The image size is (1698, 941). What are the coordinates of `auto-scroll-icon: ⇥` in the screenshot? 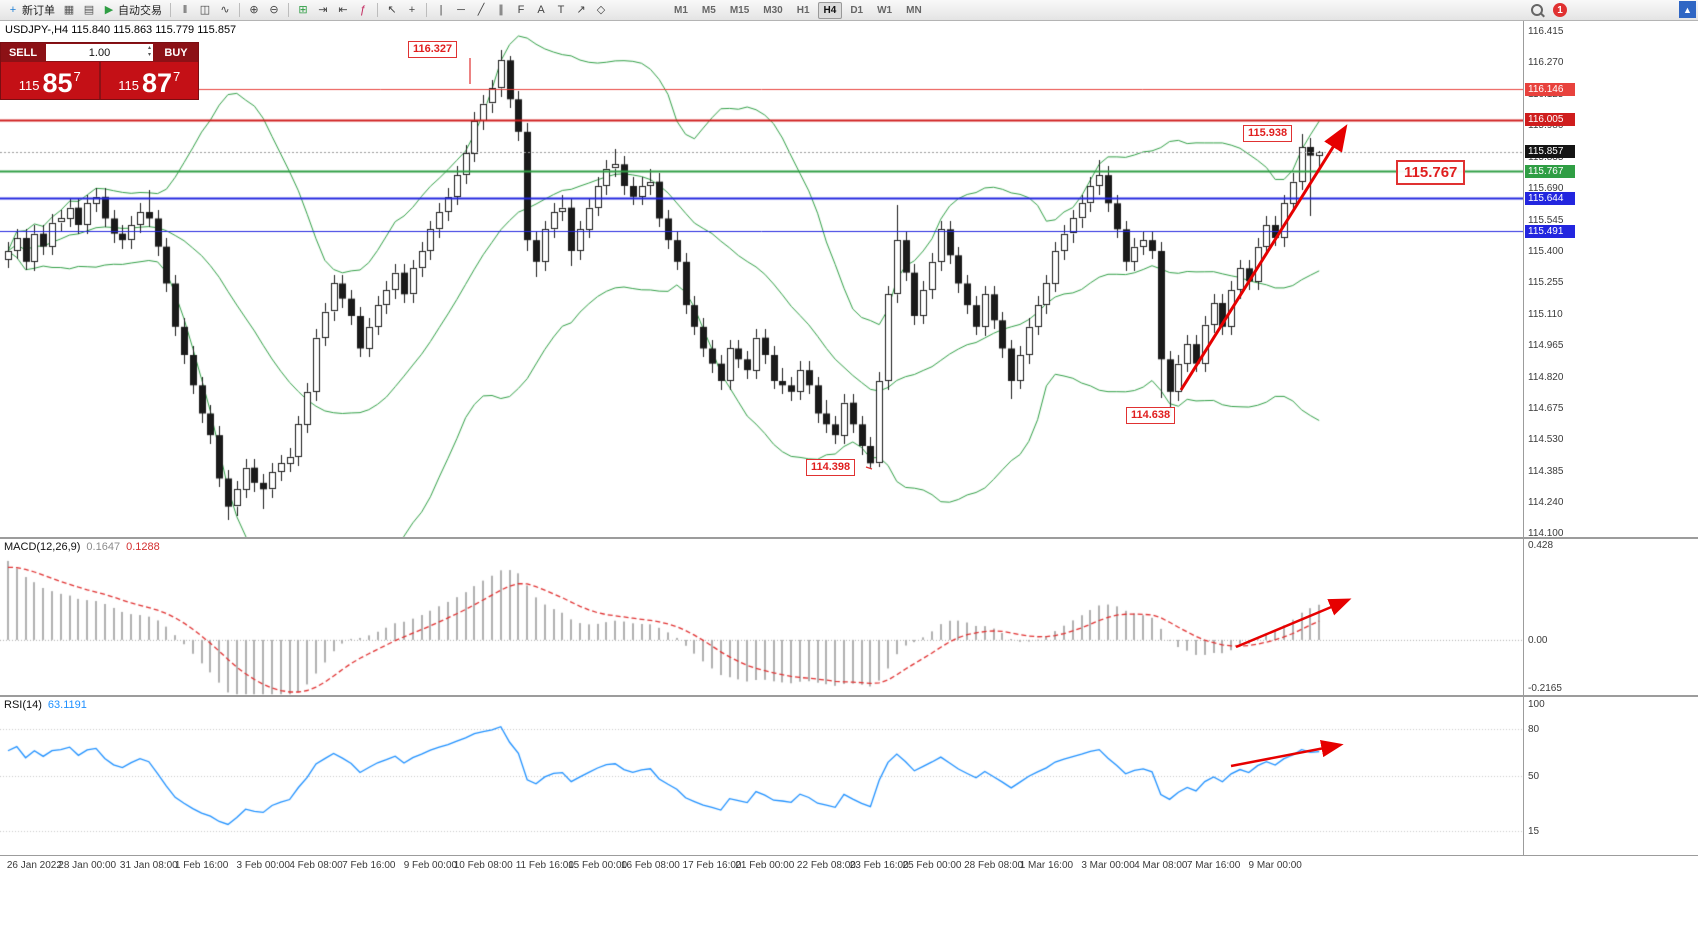 It's located at (323, 10).